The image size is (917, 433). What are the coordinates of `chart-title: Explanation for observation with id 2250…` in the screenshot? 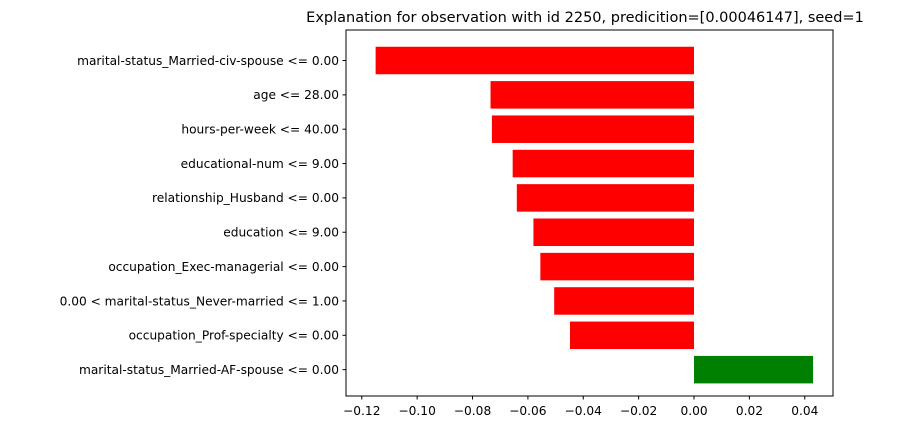 It's located at (585, 18).